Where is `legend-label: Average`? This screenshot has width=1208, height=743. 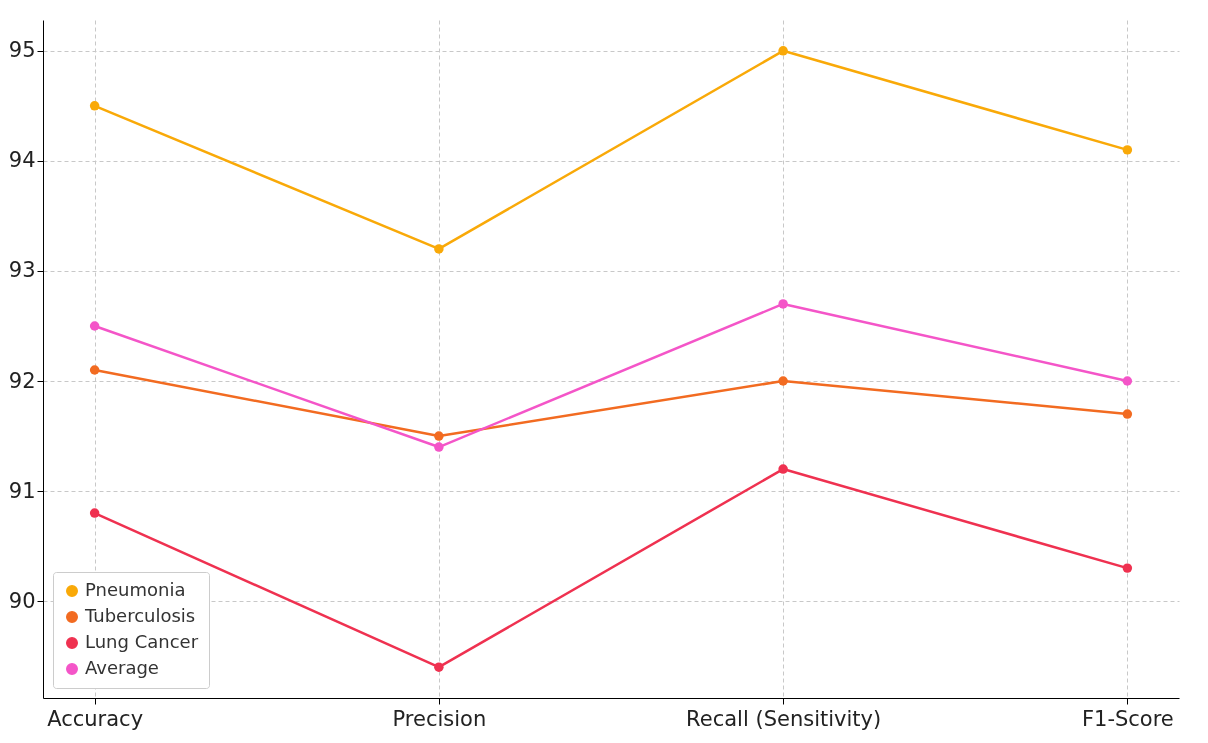
legend-label: Average is located at coordinates (122, 667).